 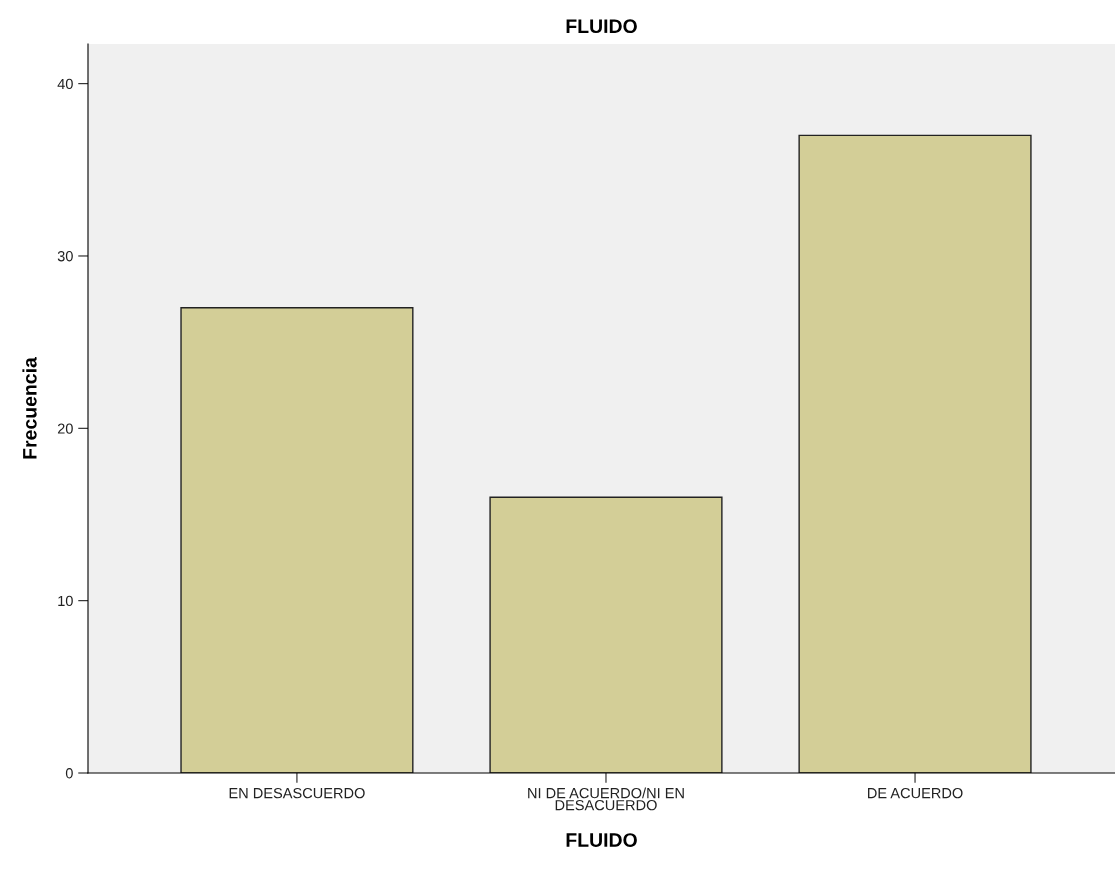 What do you see at coordinates (601, 840) in the screenshot?
I see `x-axis-title: FLUIDO` at bounding box center [601, 840].